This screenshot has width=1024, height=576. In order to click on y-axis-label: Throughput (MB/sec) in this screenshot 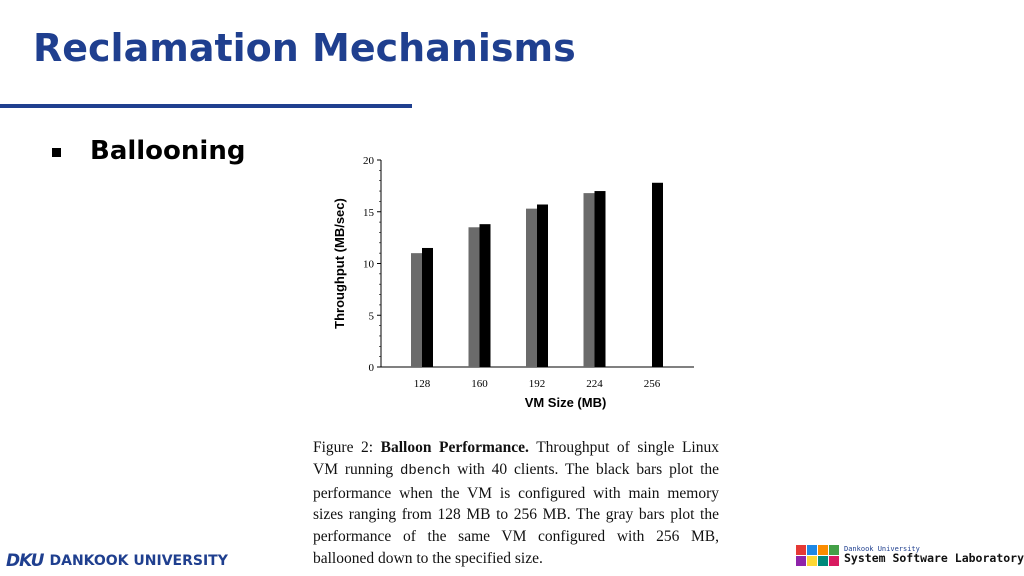, I will do `click(339, 263)`.